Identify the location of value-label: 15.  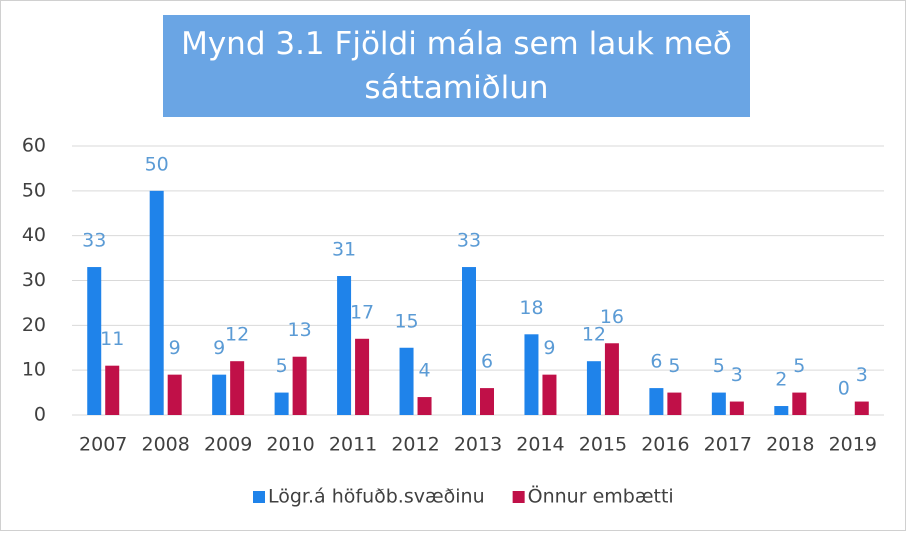
(406, 321).